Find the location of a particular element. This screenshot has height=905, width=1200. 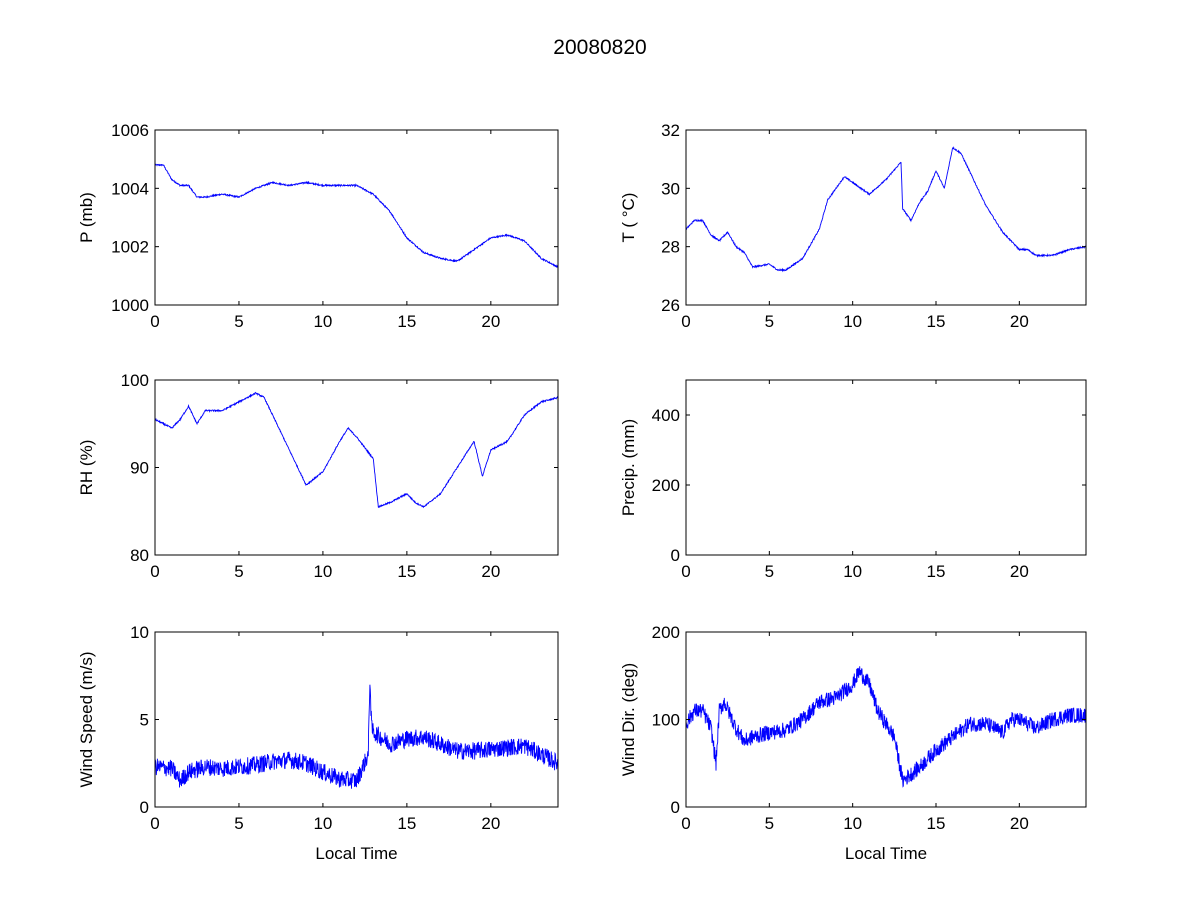

series-line-pressure is located at coordinates (356, 216).